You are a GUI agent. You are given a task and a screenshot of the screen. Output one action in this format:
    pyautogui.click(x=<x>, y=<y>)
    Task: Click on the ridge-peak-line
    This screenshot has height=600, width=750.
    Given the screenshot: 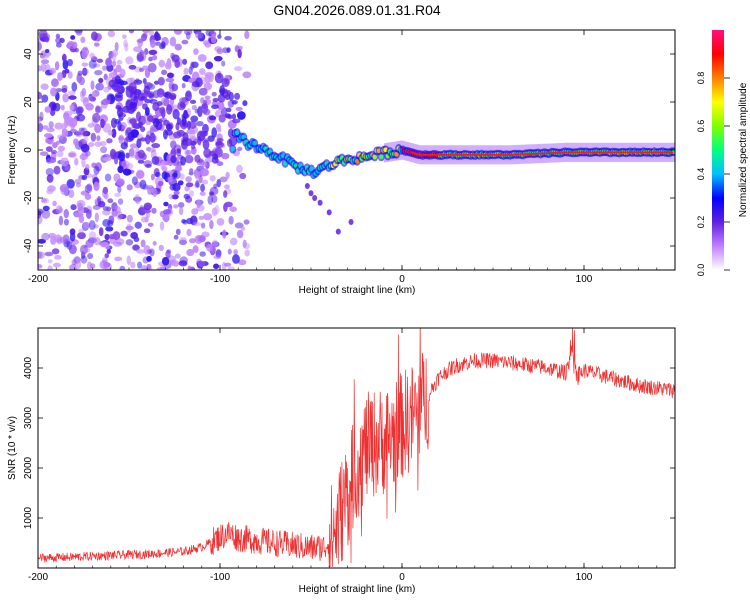 What is the action you would take?
    pyautogui.click(x=542, y=153)
    